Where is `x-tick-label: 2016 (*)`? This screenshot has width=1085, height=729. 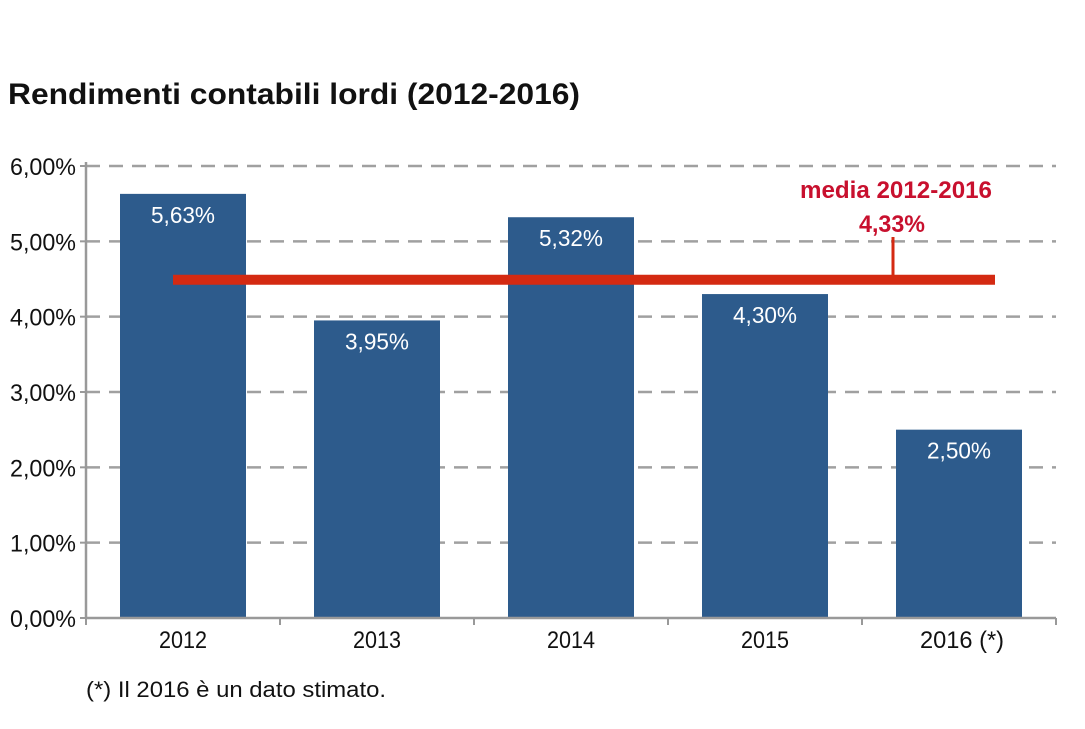
x-tick-label: 2016 (*) is located at coordinates (962, 640).